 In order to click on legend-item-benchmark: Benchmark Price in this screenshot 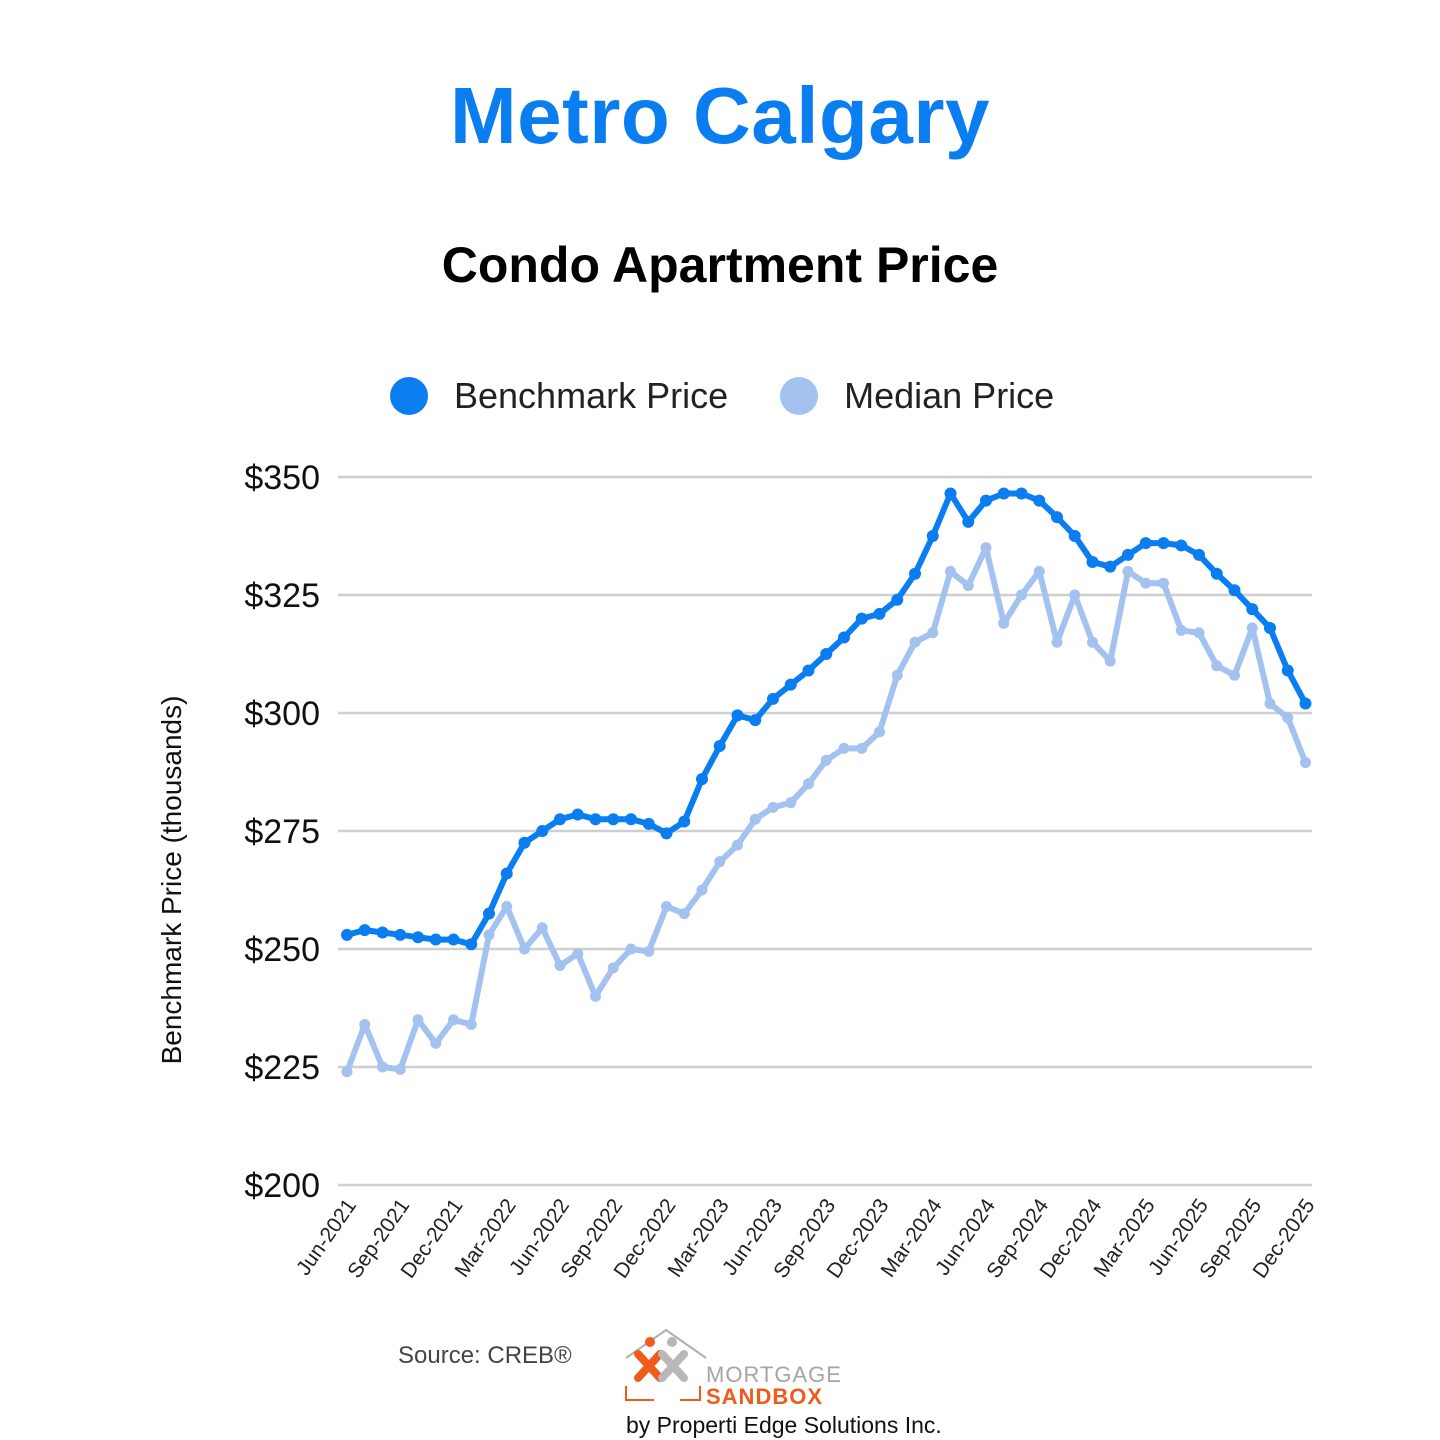, I will do `click(559, 396)`.